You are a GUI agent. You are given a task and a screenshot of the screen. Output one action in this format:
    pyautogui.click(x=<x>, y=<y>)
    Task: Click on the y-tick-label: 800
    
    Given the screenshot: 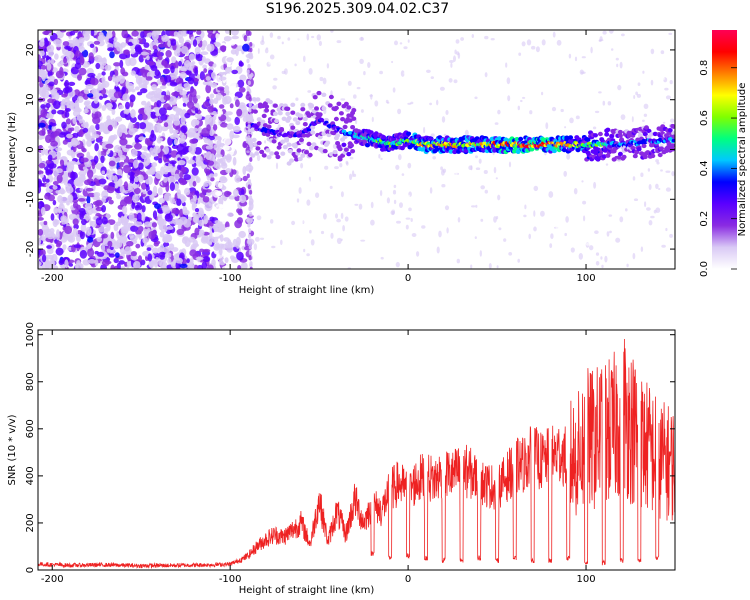 What is the action you would take?
    pyautogui.click(x=30, y=381)
    